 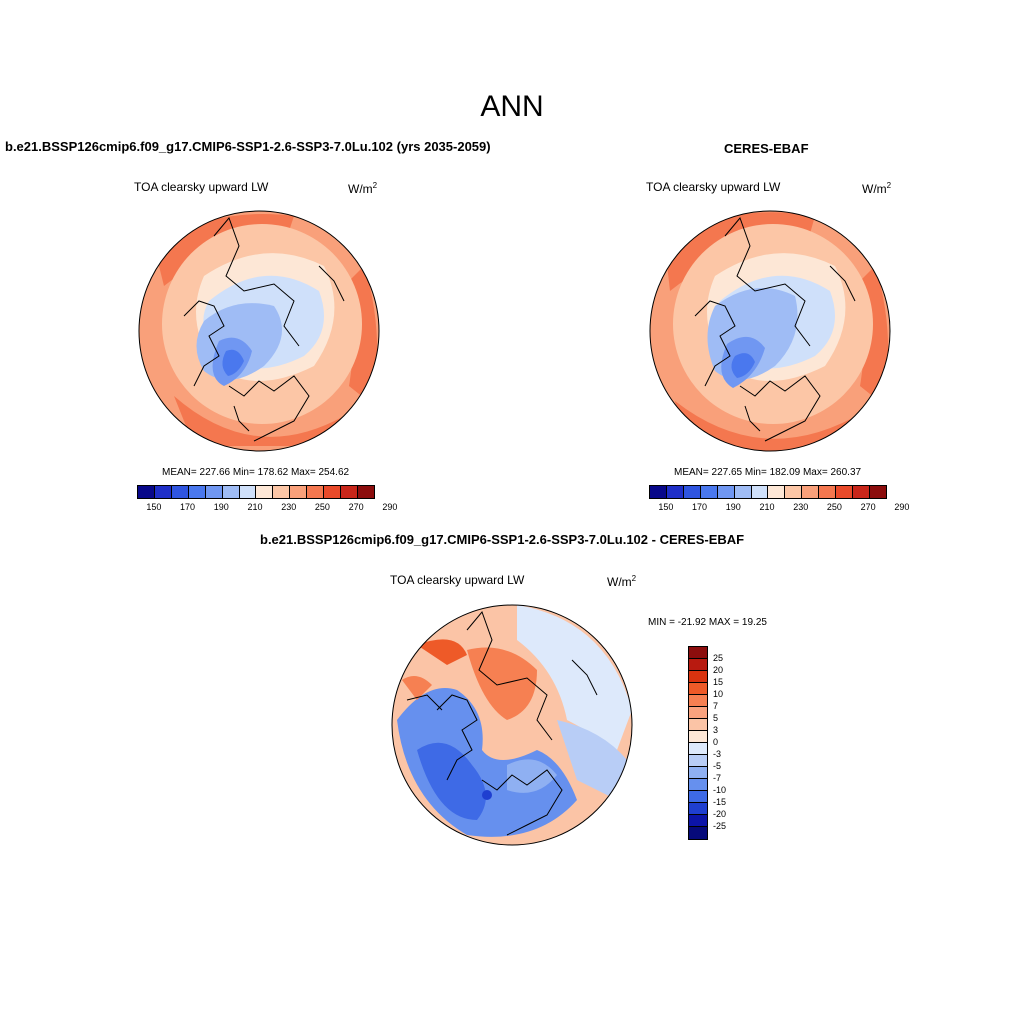 What do you see at coordinates (766, 148) in the screenshot?
I see `panel-title-obs: CERES-EBAF` at bounding box center [766, 148].